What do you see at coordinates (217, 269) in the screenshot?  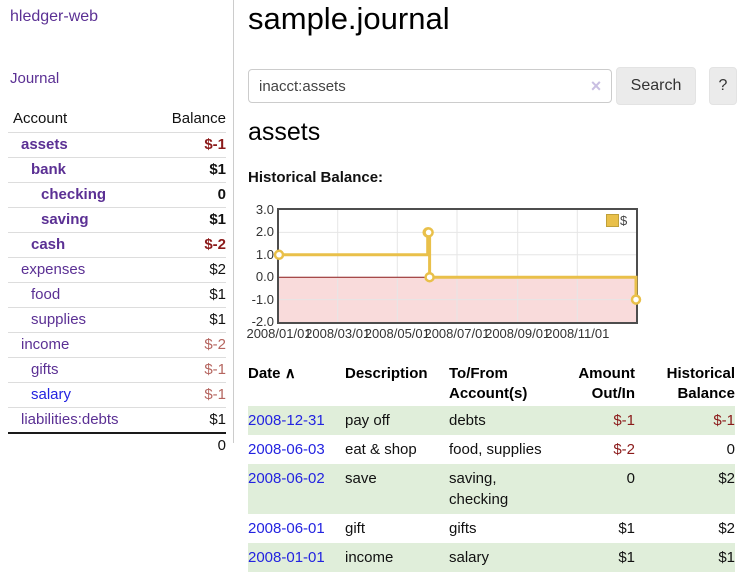 I see `account-balance: $2` at bounding box center [217, 269].